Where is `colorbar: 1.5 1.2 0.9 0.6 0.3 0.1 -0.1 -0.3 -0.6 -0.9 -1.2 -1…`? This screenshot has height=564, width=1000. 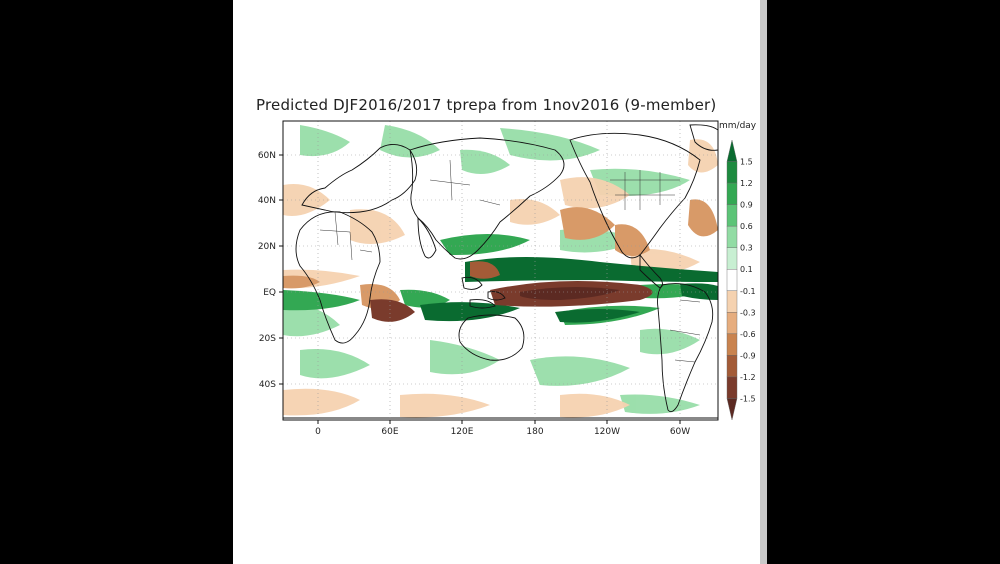 colorbar: 1.5 1.2 0.9 0.6 0.3 0.1 -0.1 -0.3 -0.6 -0.9 -1.2 -1… is located at coordinates (741, 280).